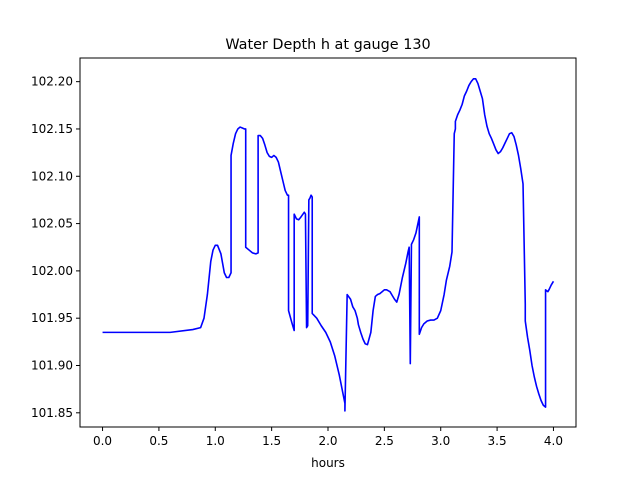 The width and height of the screenshot is (640, 480). Describe the element at coordinates (384, 441) in the screenshot. I see `x-tick-label: 2.5` at that location.